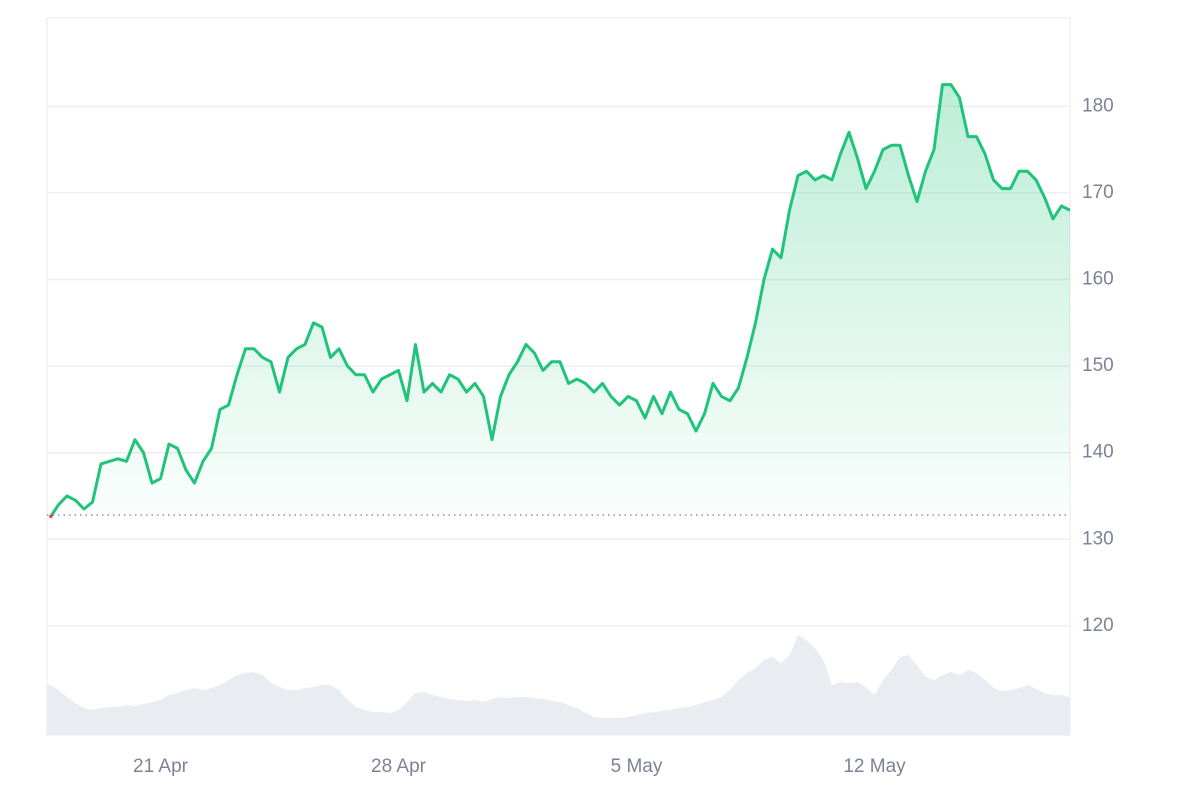 This screenshot has width=1200, height=800. What do you see at coordinates (161, 766) in the screenshot?
I see `x-tick-label: 21 Apr` at bounding box center [161, 766].